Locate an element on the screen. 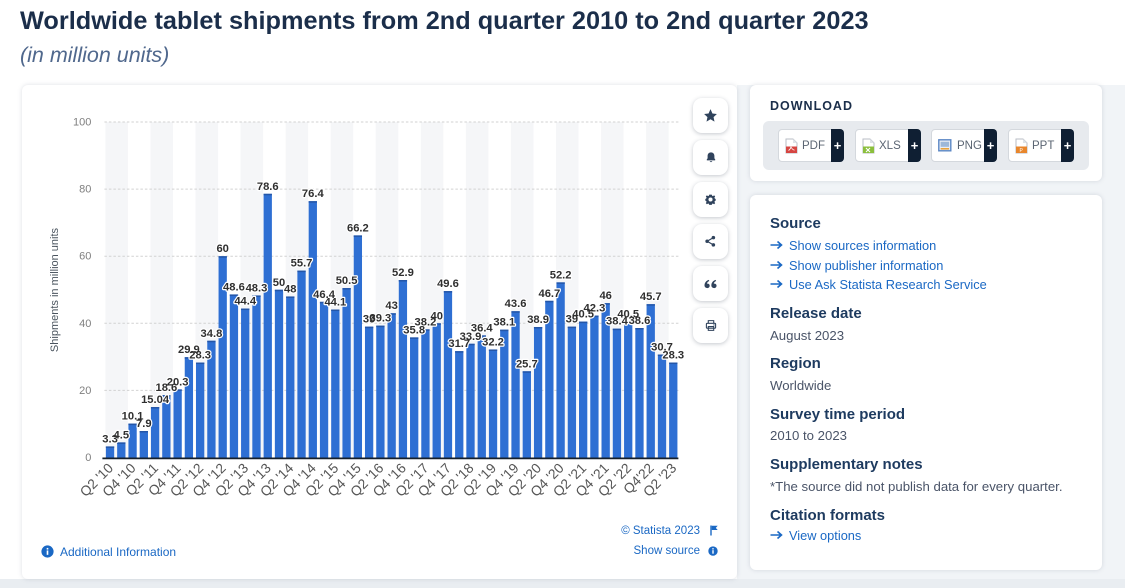 This screenshot has height=588, width=1125. svg-text: 34.8 is located at coordinates (212, 334).